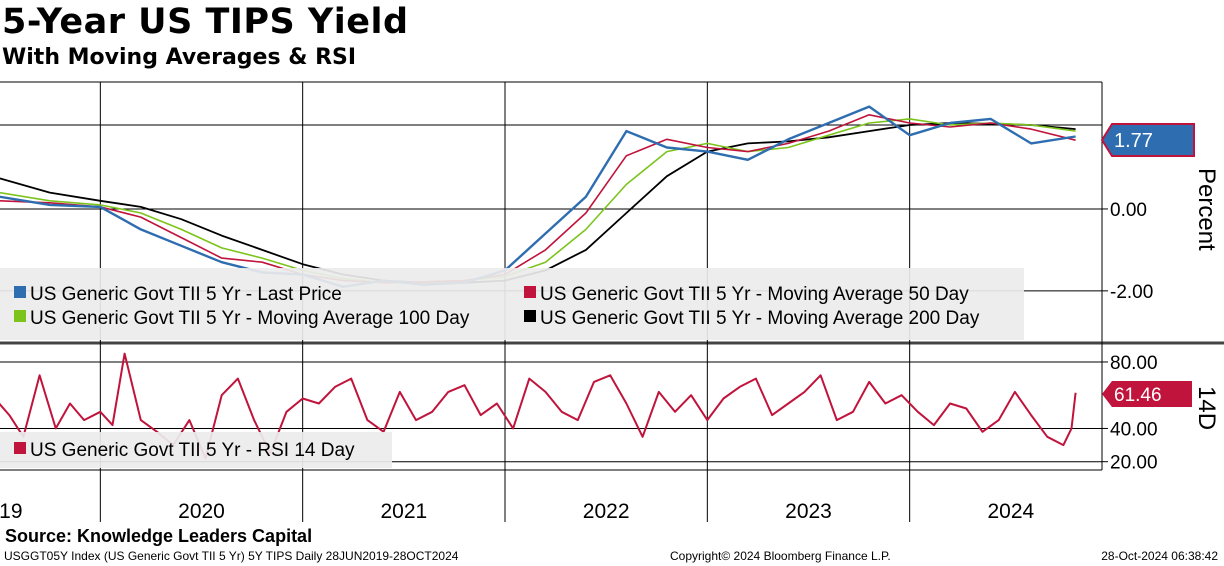 Image resolution: width=1224 pixels, height=566 pixels. Describe the element at coordinates (205, 22) in the screenshot. I see `chart-title: 5-Year US TIPS Yield` at that location.